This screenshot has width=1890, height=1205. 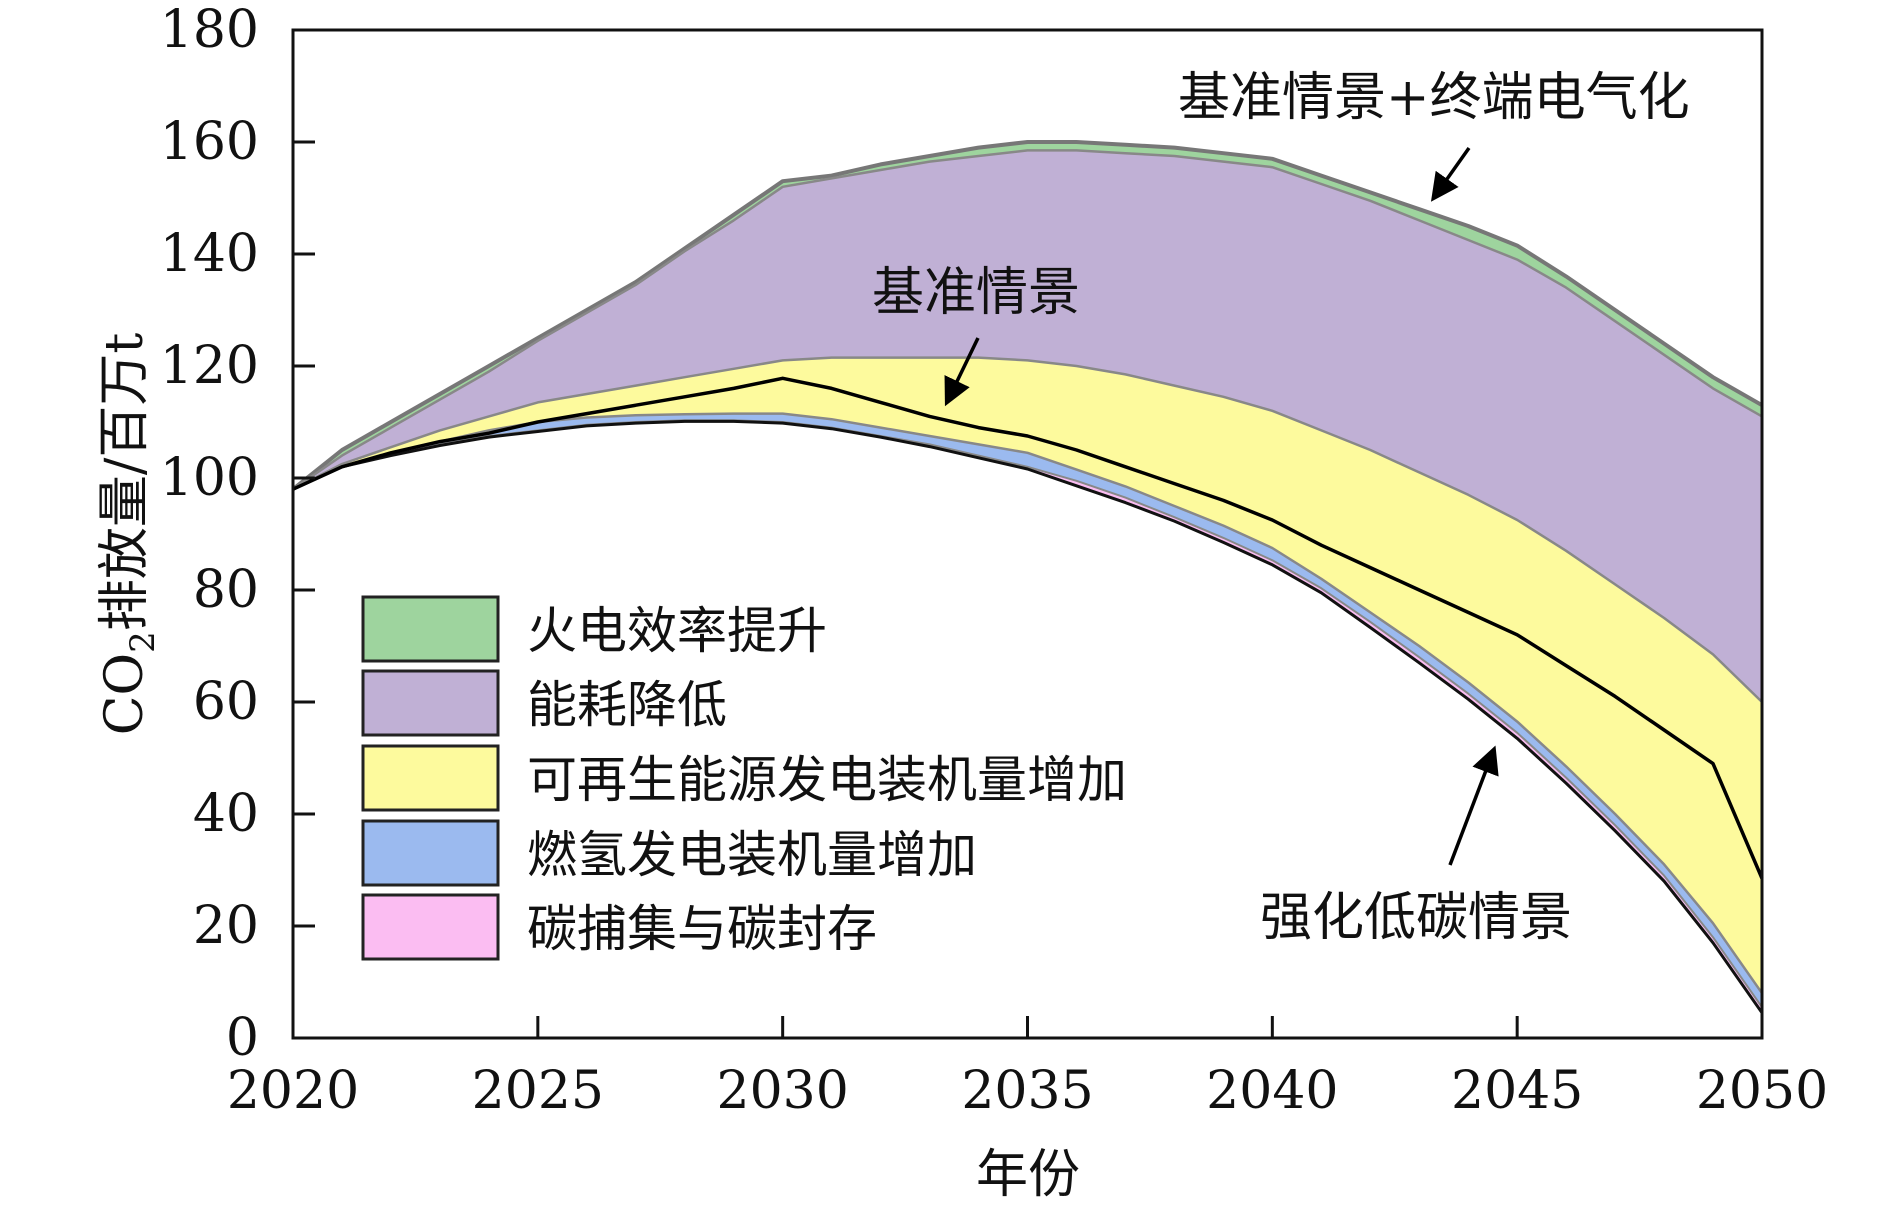 I want to click on y-axis-title-rest: 排放量/百万t, so click(x=125, y=482).